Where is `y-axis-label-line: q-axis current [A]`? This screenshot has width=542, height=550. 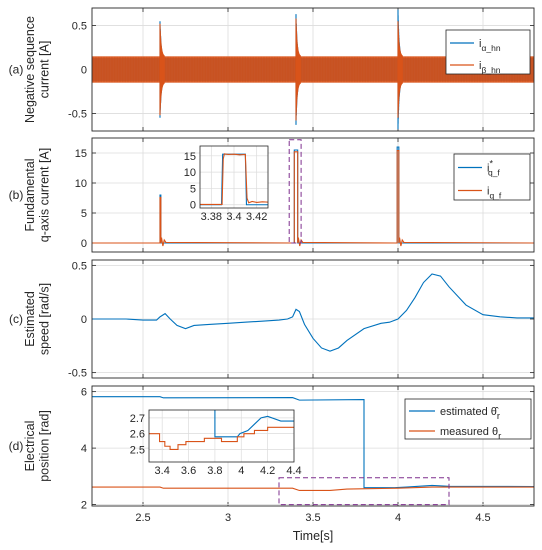
y-axis-label-line: q-axis current [A] is located at coordinates (44, 195).